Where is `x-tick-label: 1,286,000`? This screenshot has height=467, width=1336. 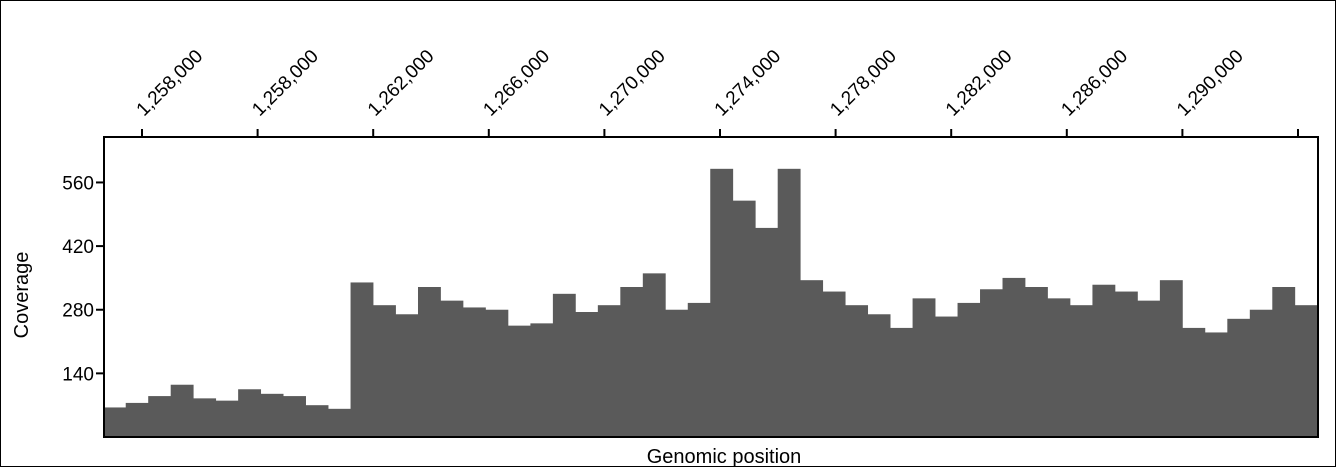
x-tick-label: 1,286,000 is located at coordinates (1094, 83).